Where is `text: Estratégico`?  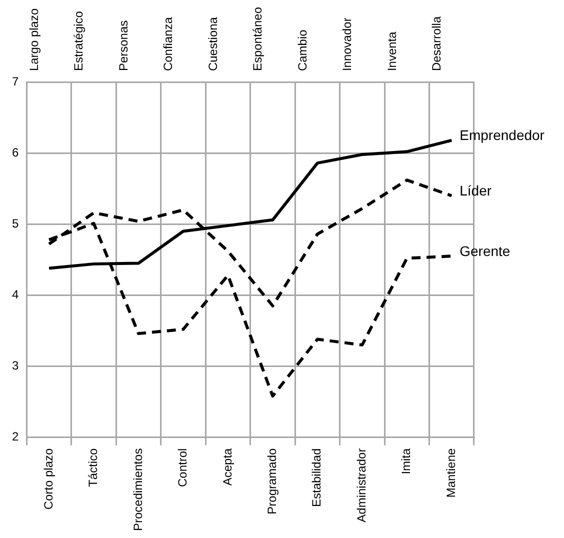
text: Estratégico is located at coordinates (79, 41).